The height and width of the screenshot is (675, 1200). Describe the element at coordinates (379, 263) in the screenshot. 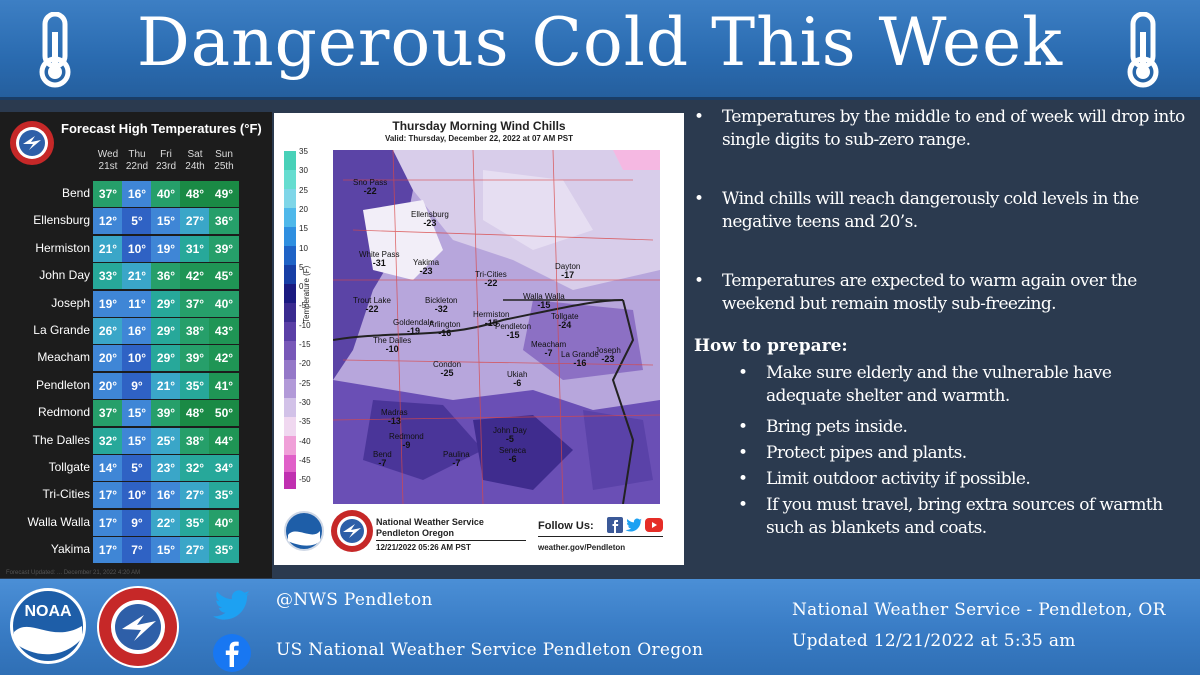

I see `map-location-value: -31` at that location.